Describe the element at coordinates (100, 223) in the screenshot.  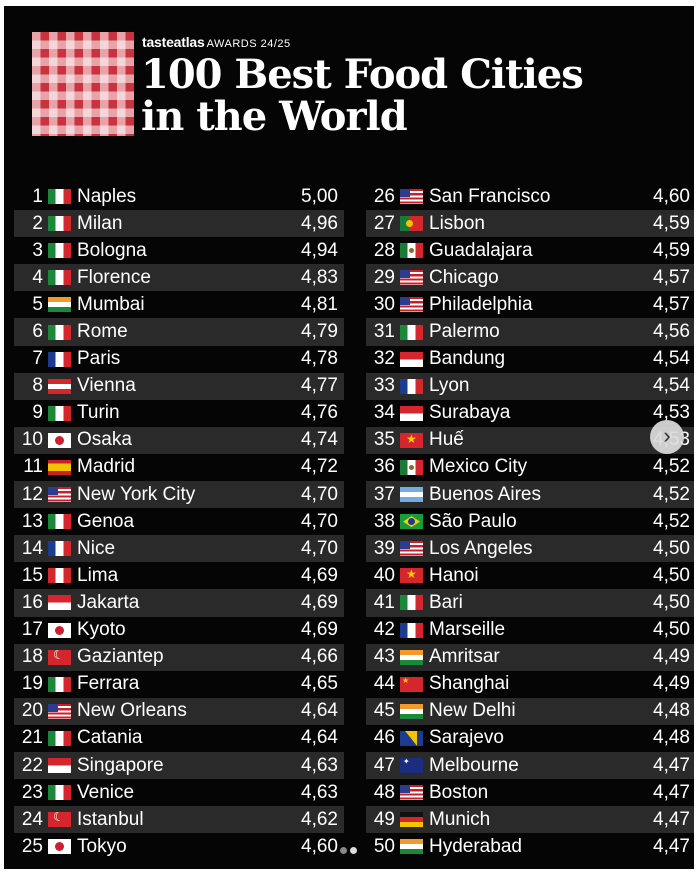
I see `city-name: Milan` at that location.